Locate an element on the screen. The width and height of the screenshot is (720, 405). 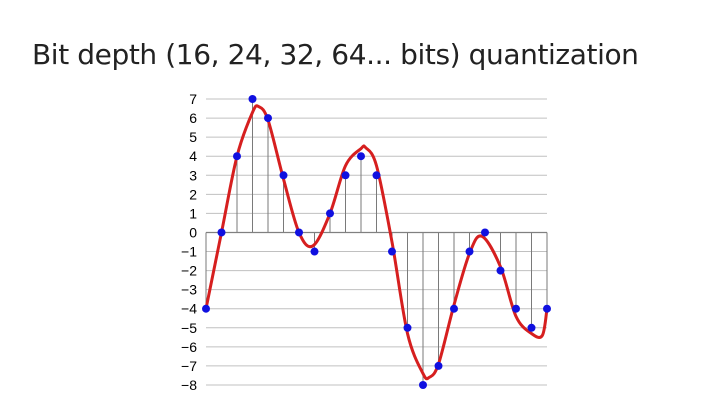
y-tick-label: −6 is located at coordinates (189, 347).